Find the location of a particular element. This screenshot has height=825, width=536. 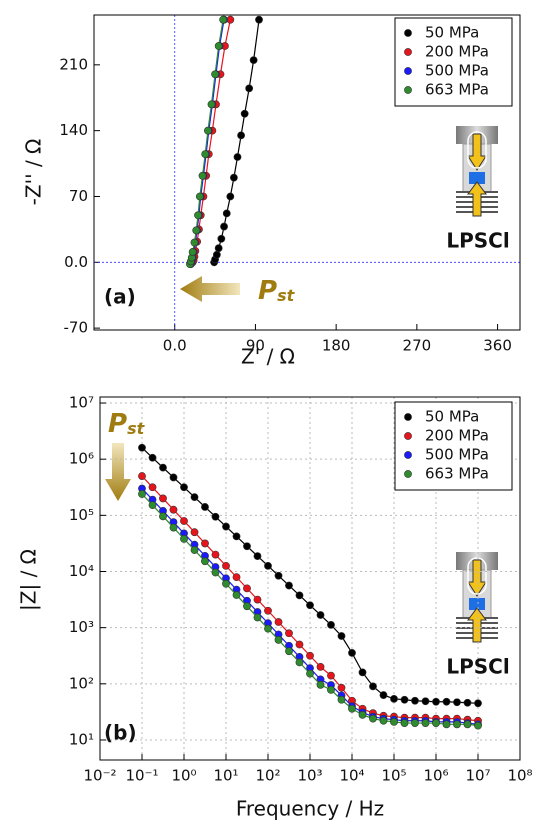

pressure-arrow is located at coordinates (118, 472).